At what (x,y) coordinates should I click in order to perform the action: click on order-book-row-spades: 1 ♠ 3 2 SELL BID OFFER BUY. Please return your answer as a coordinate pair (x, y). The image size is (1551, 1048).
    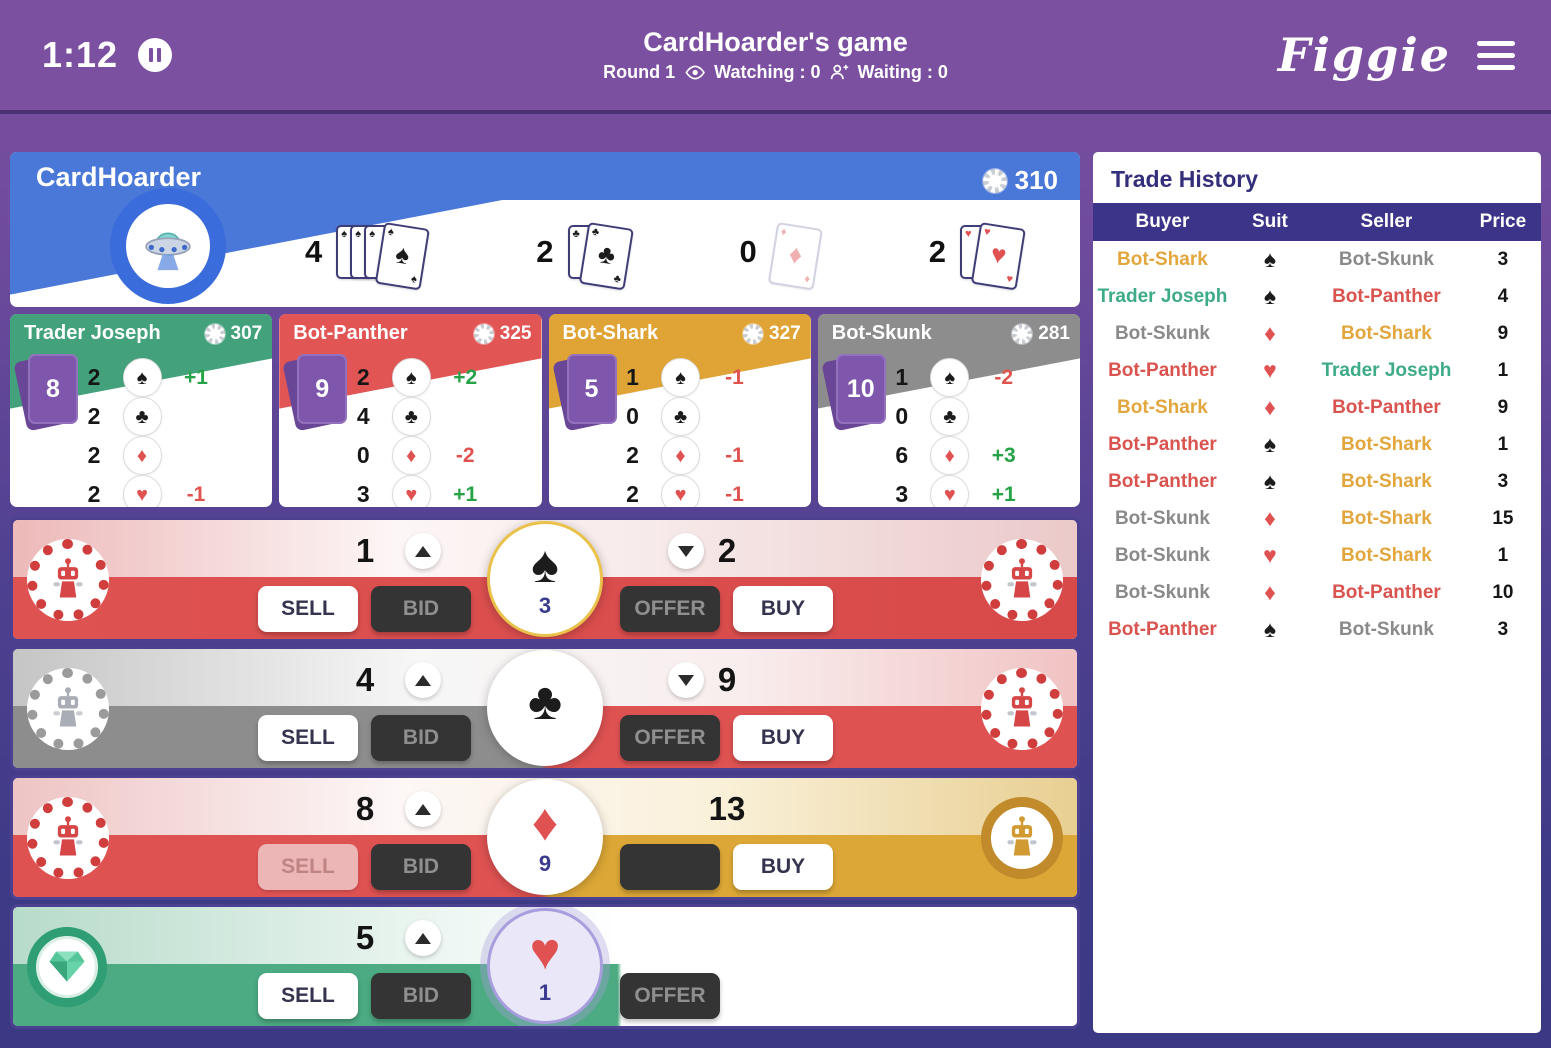
    Looking at the image, I should click on (545, 579).